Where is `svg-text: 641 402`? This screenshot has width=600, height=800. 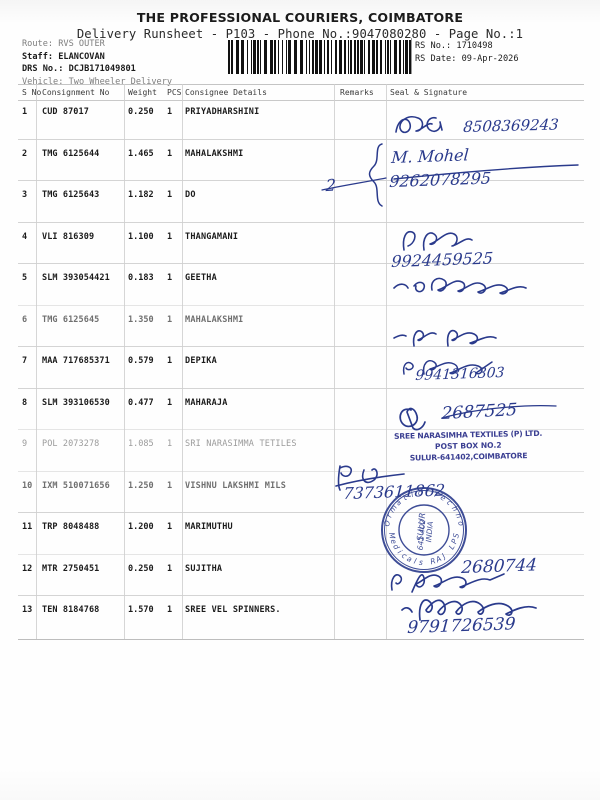
svg-text: 641 402 is located at coordinates (422, 535).